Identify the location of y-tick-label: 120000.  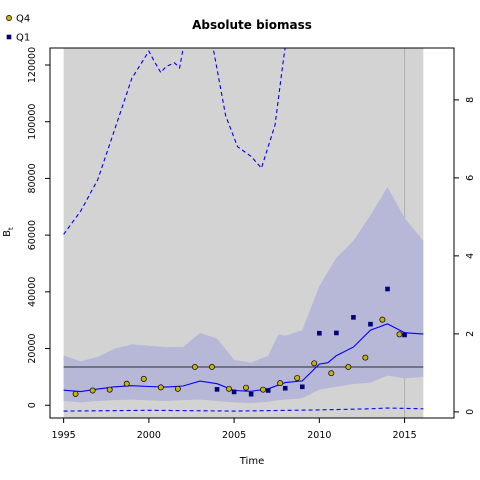
(32, 65).